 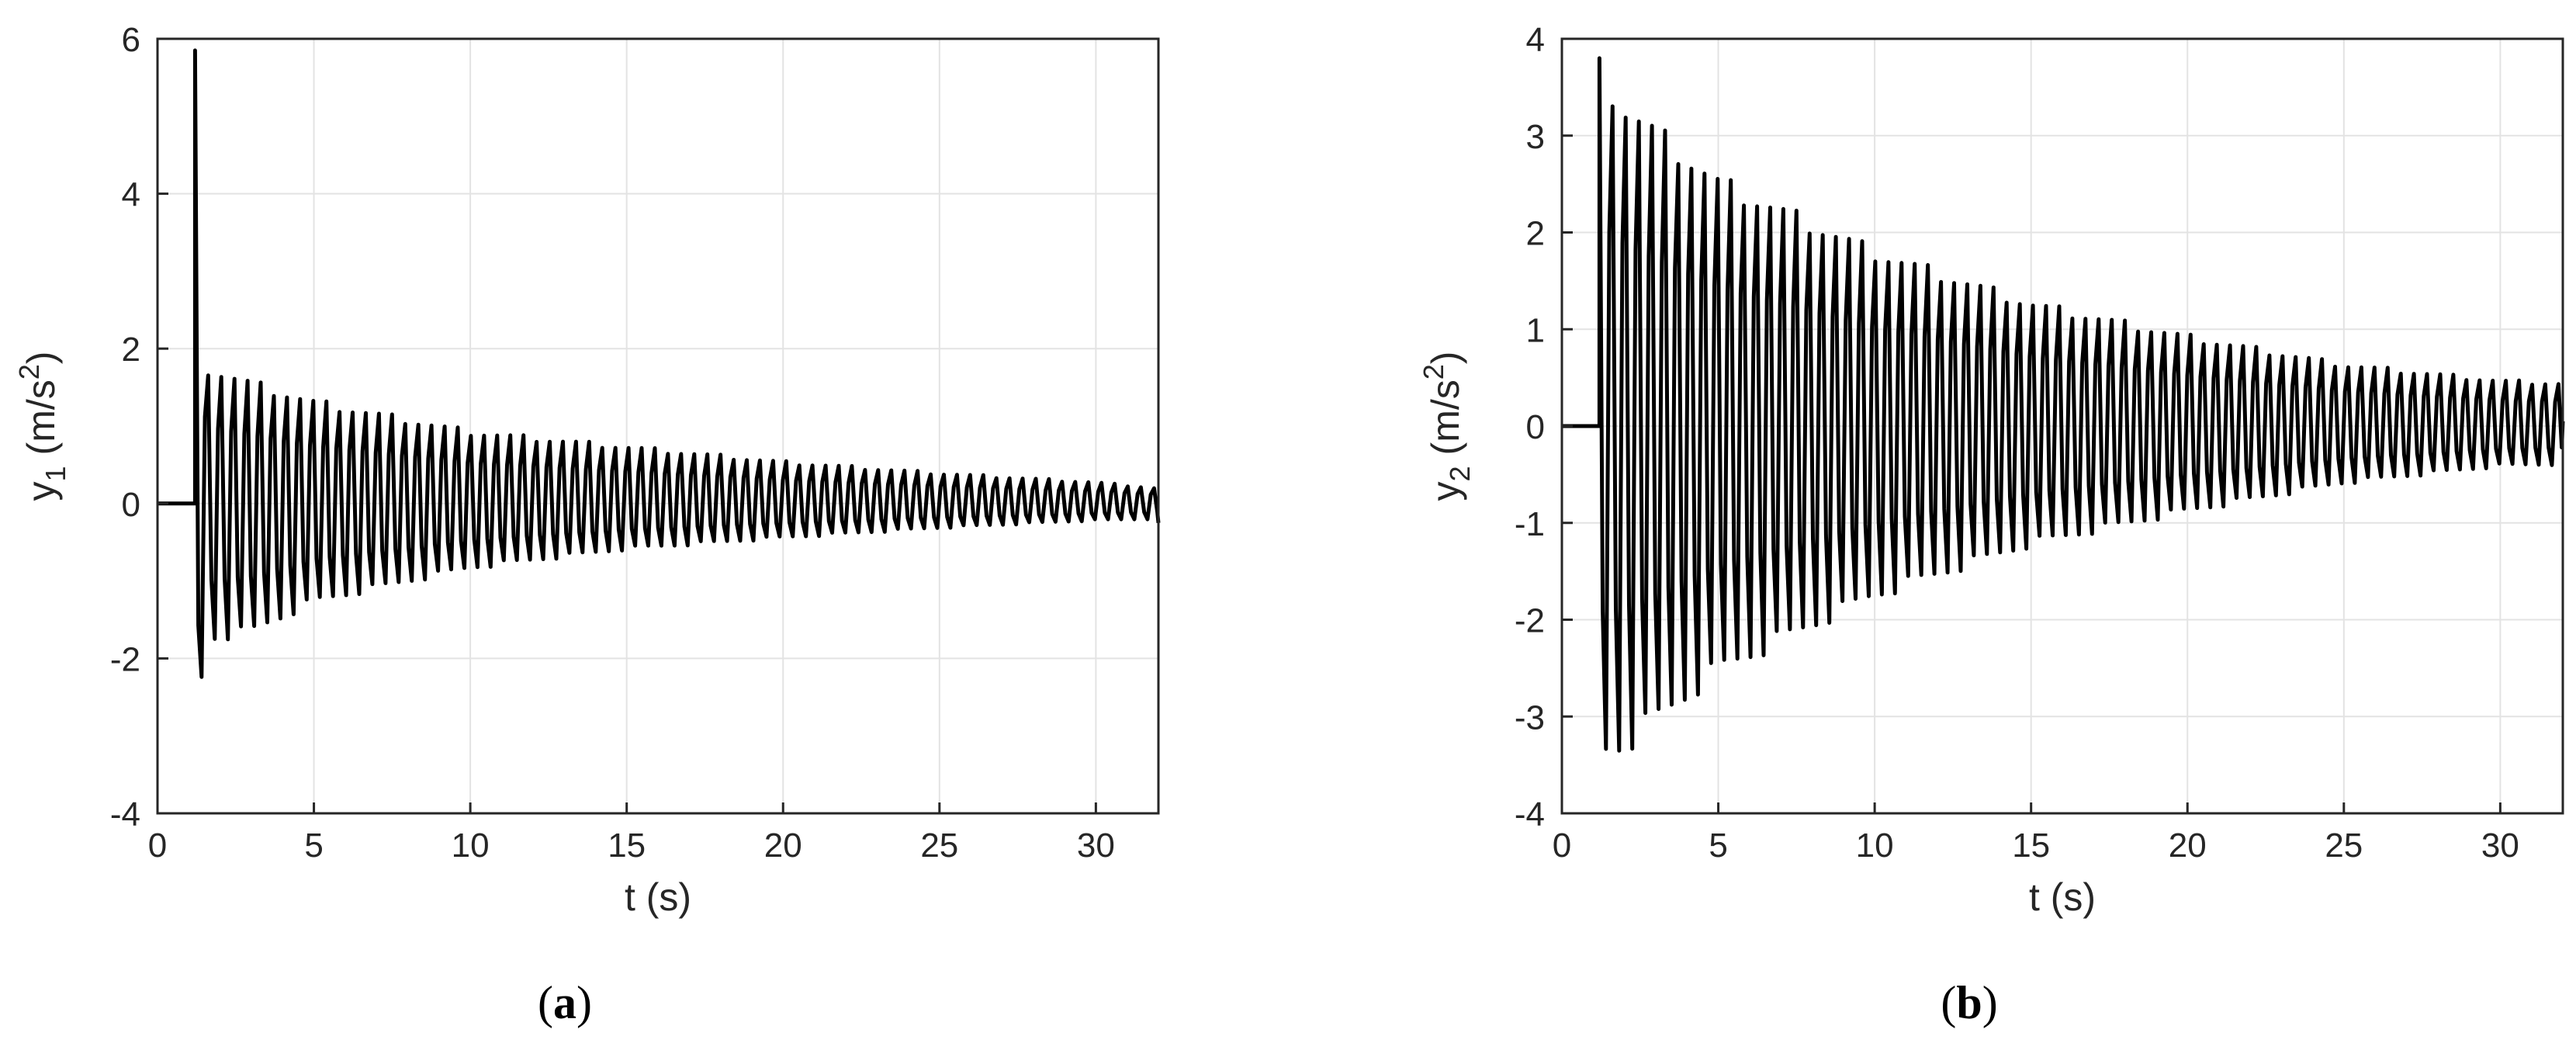 What do you see at coordinates (1535, 137) in the screenshot?
I see `y-tick-label: 3` at bounding box center [1535, 137].